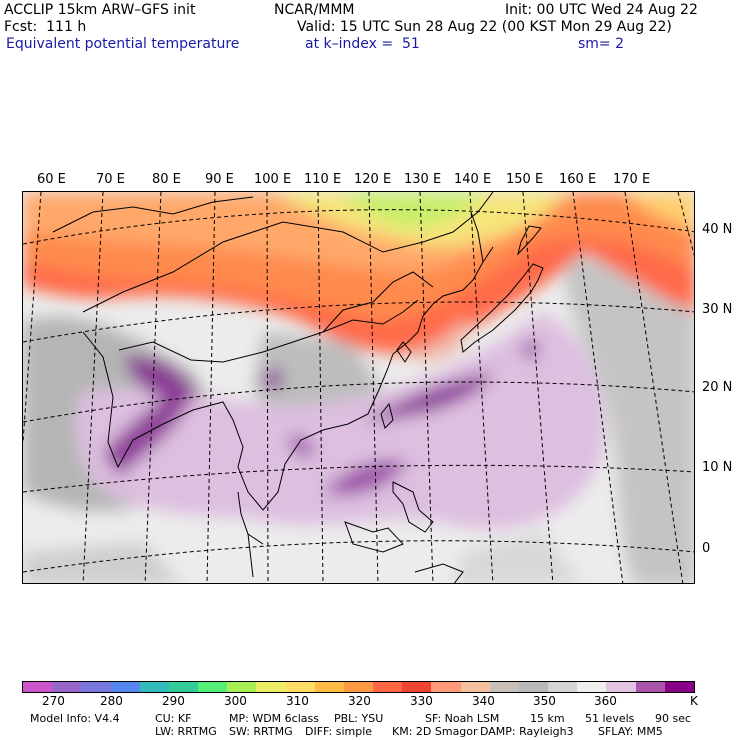 Image resolution: width=740 pixels, height=740 pixels. I want to click on lat-label: 0, so click(706, 548).